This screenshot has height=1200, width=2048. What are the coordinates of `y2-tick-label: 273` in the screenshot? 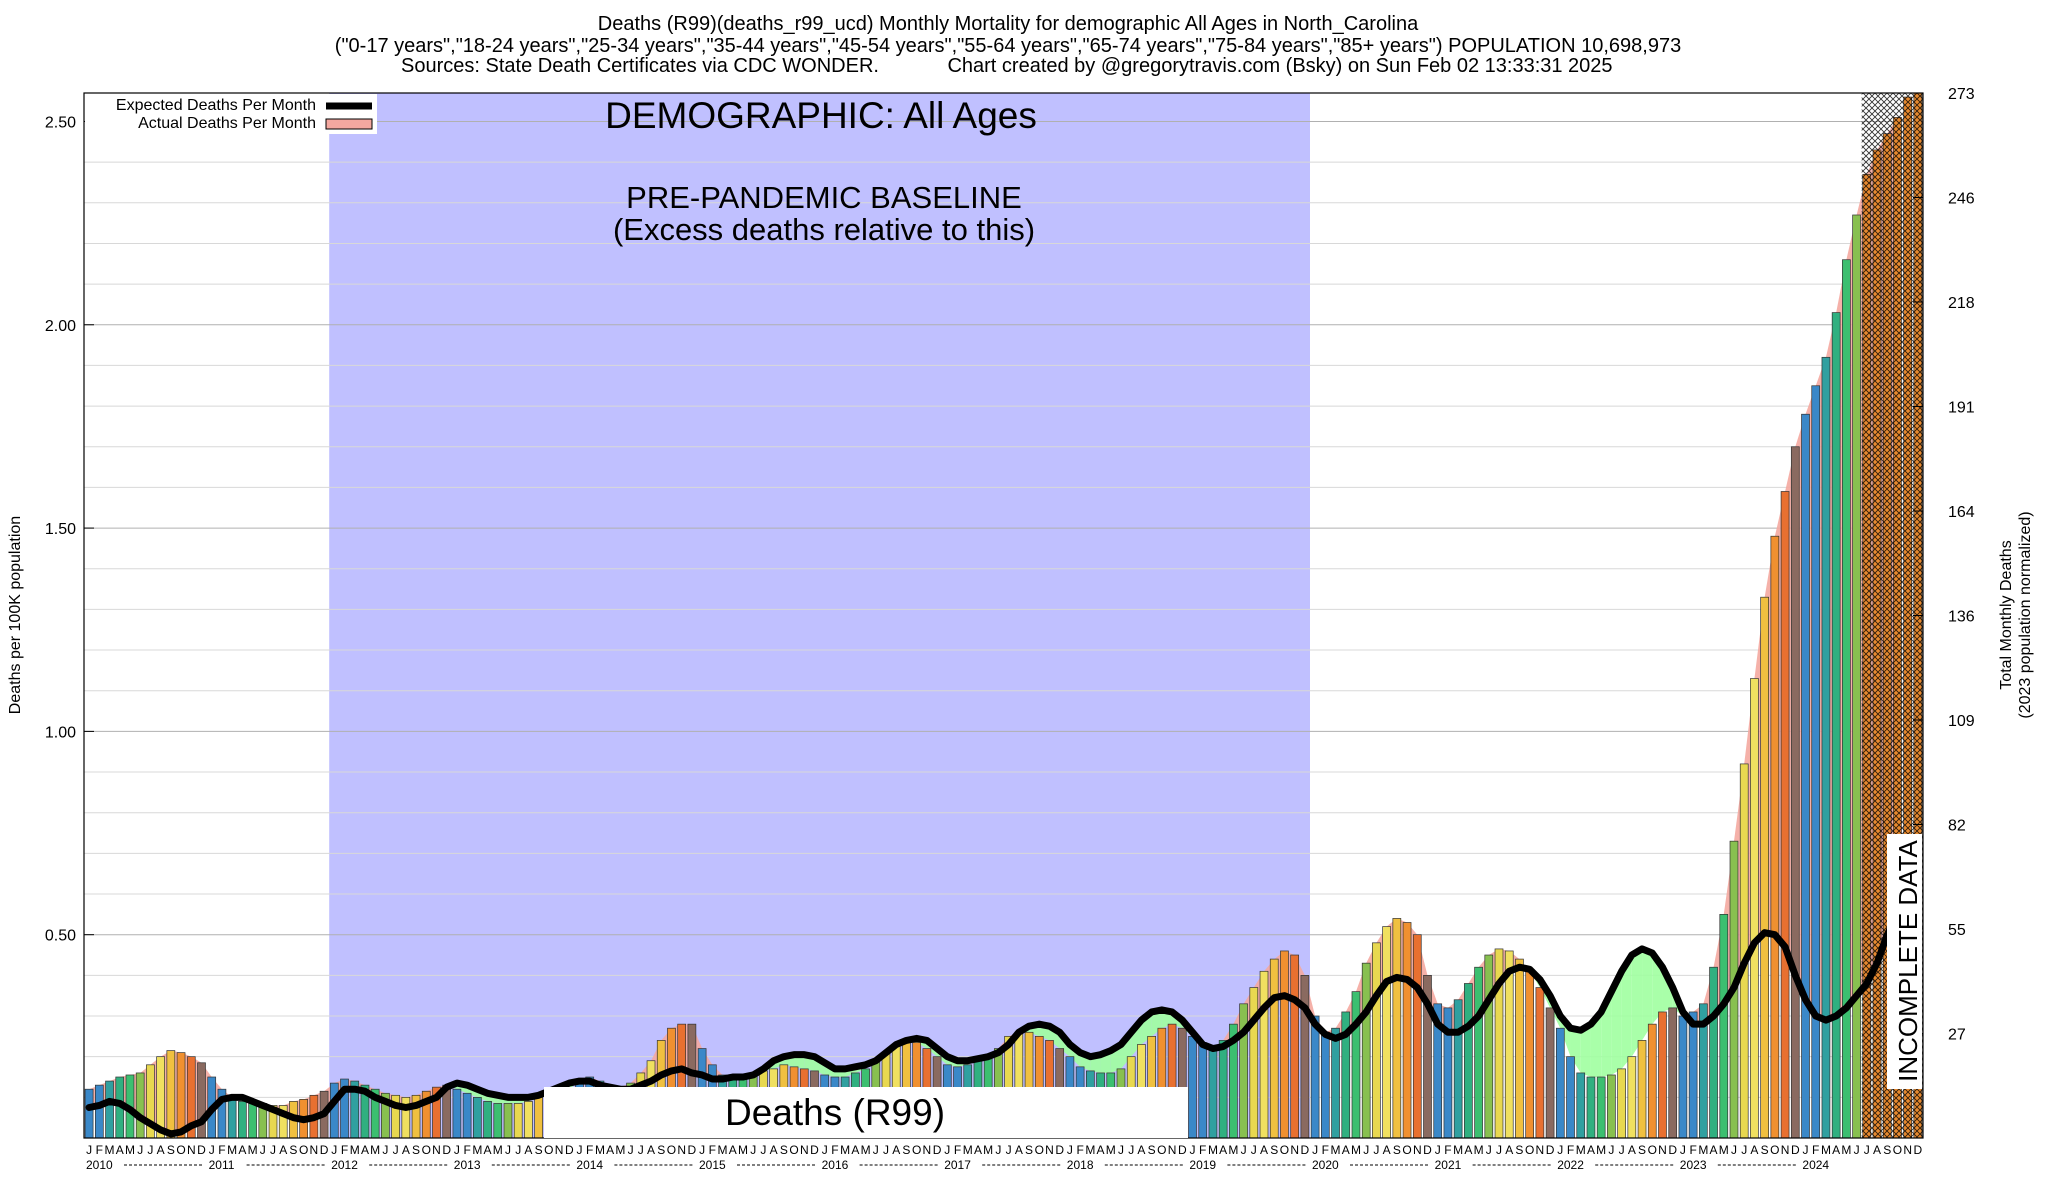 It's located at (1961, 94).